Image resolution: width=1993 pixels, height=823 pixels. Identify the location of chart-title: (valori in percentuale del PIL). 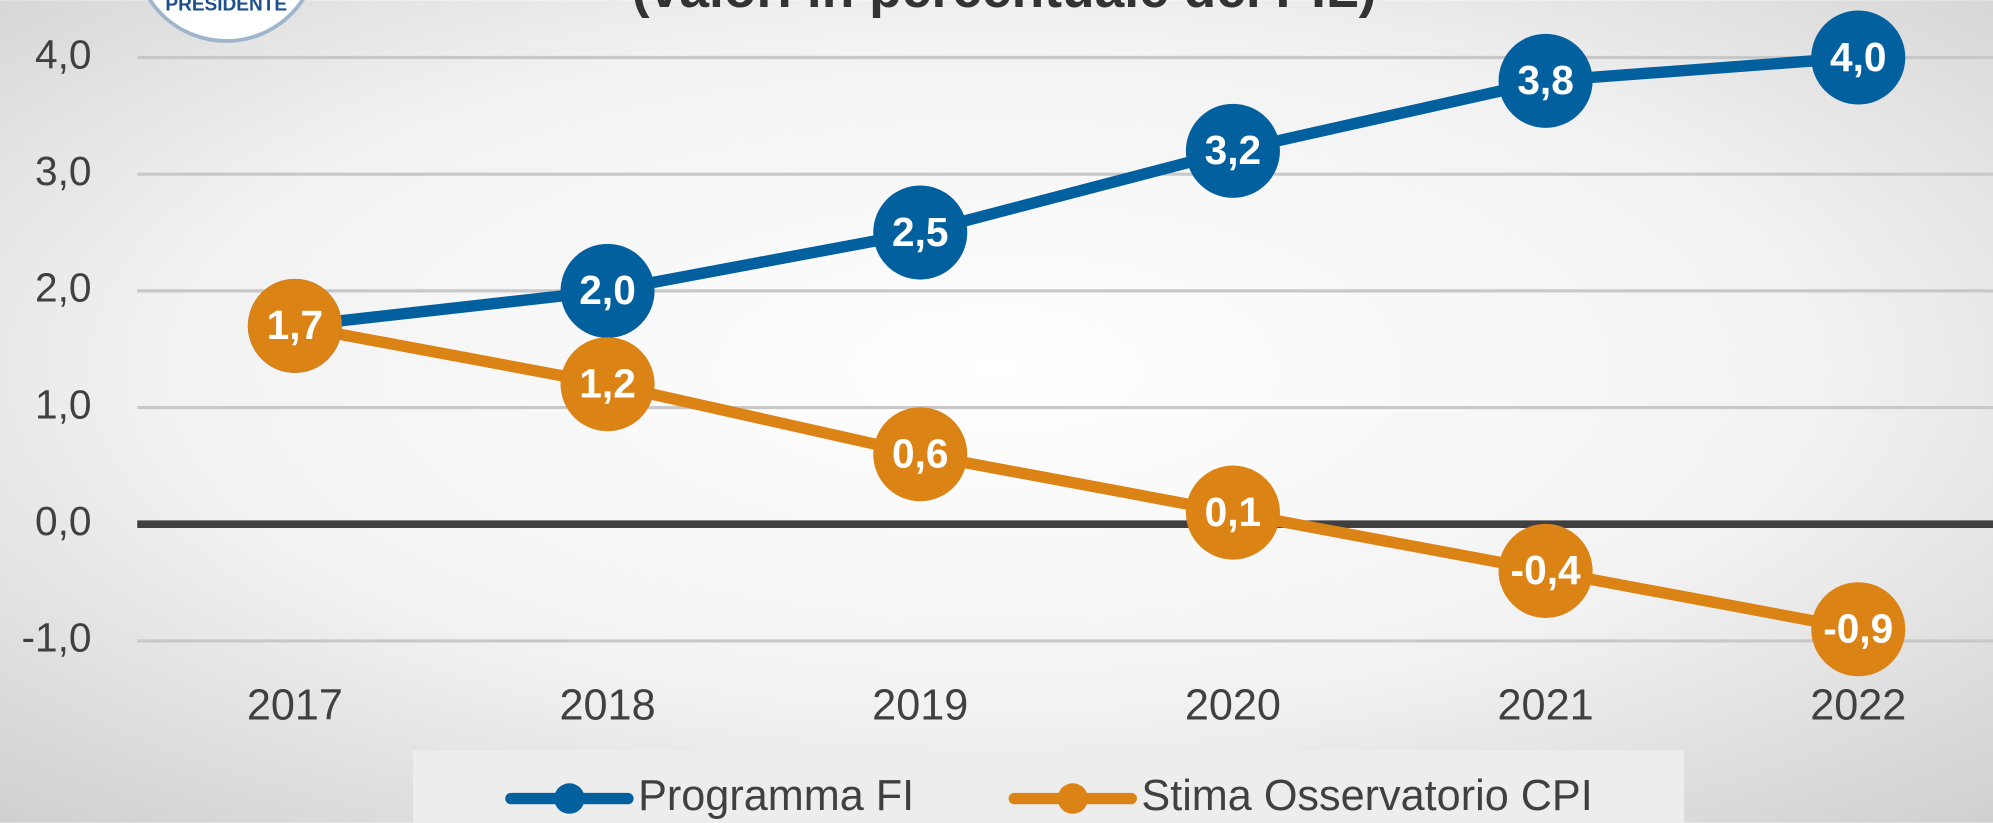
(1004, 9).